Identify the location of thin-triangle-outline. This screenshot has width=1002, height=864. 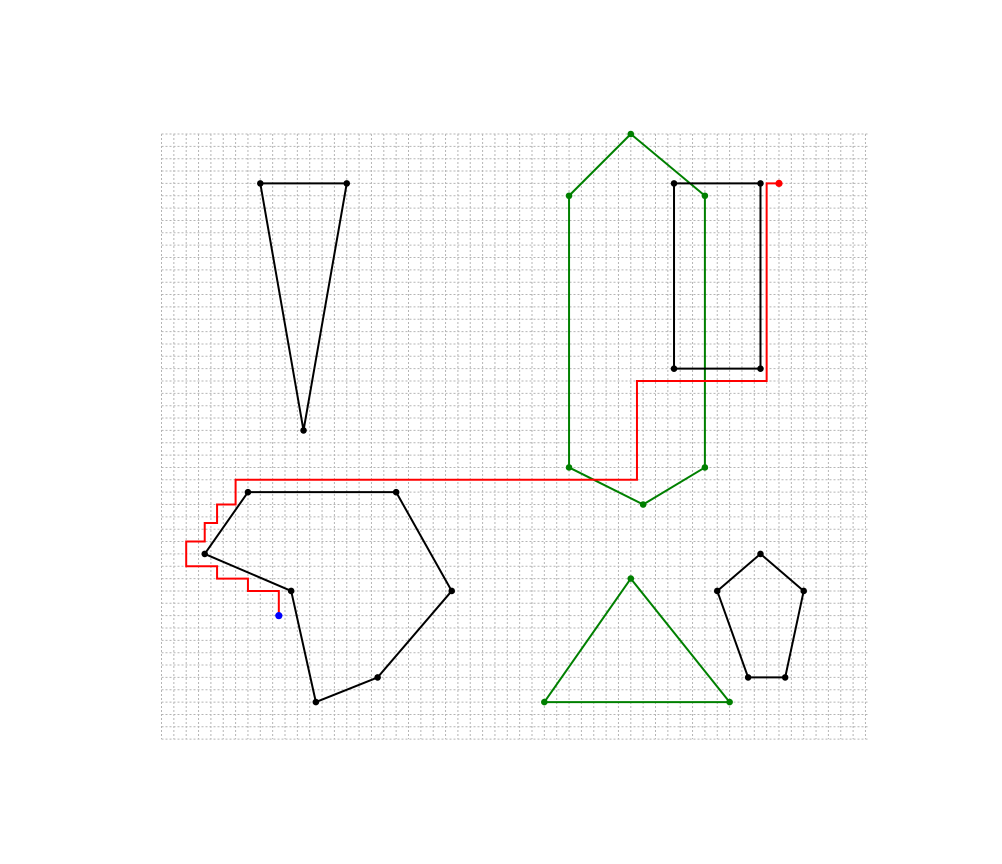
(303, 307).